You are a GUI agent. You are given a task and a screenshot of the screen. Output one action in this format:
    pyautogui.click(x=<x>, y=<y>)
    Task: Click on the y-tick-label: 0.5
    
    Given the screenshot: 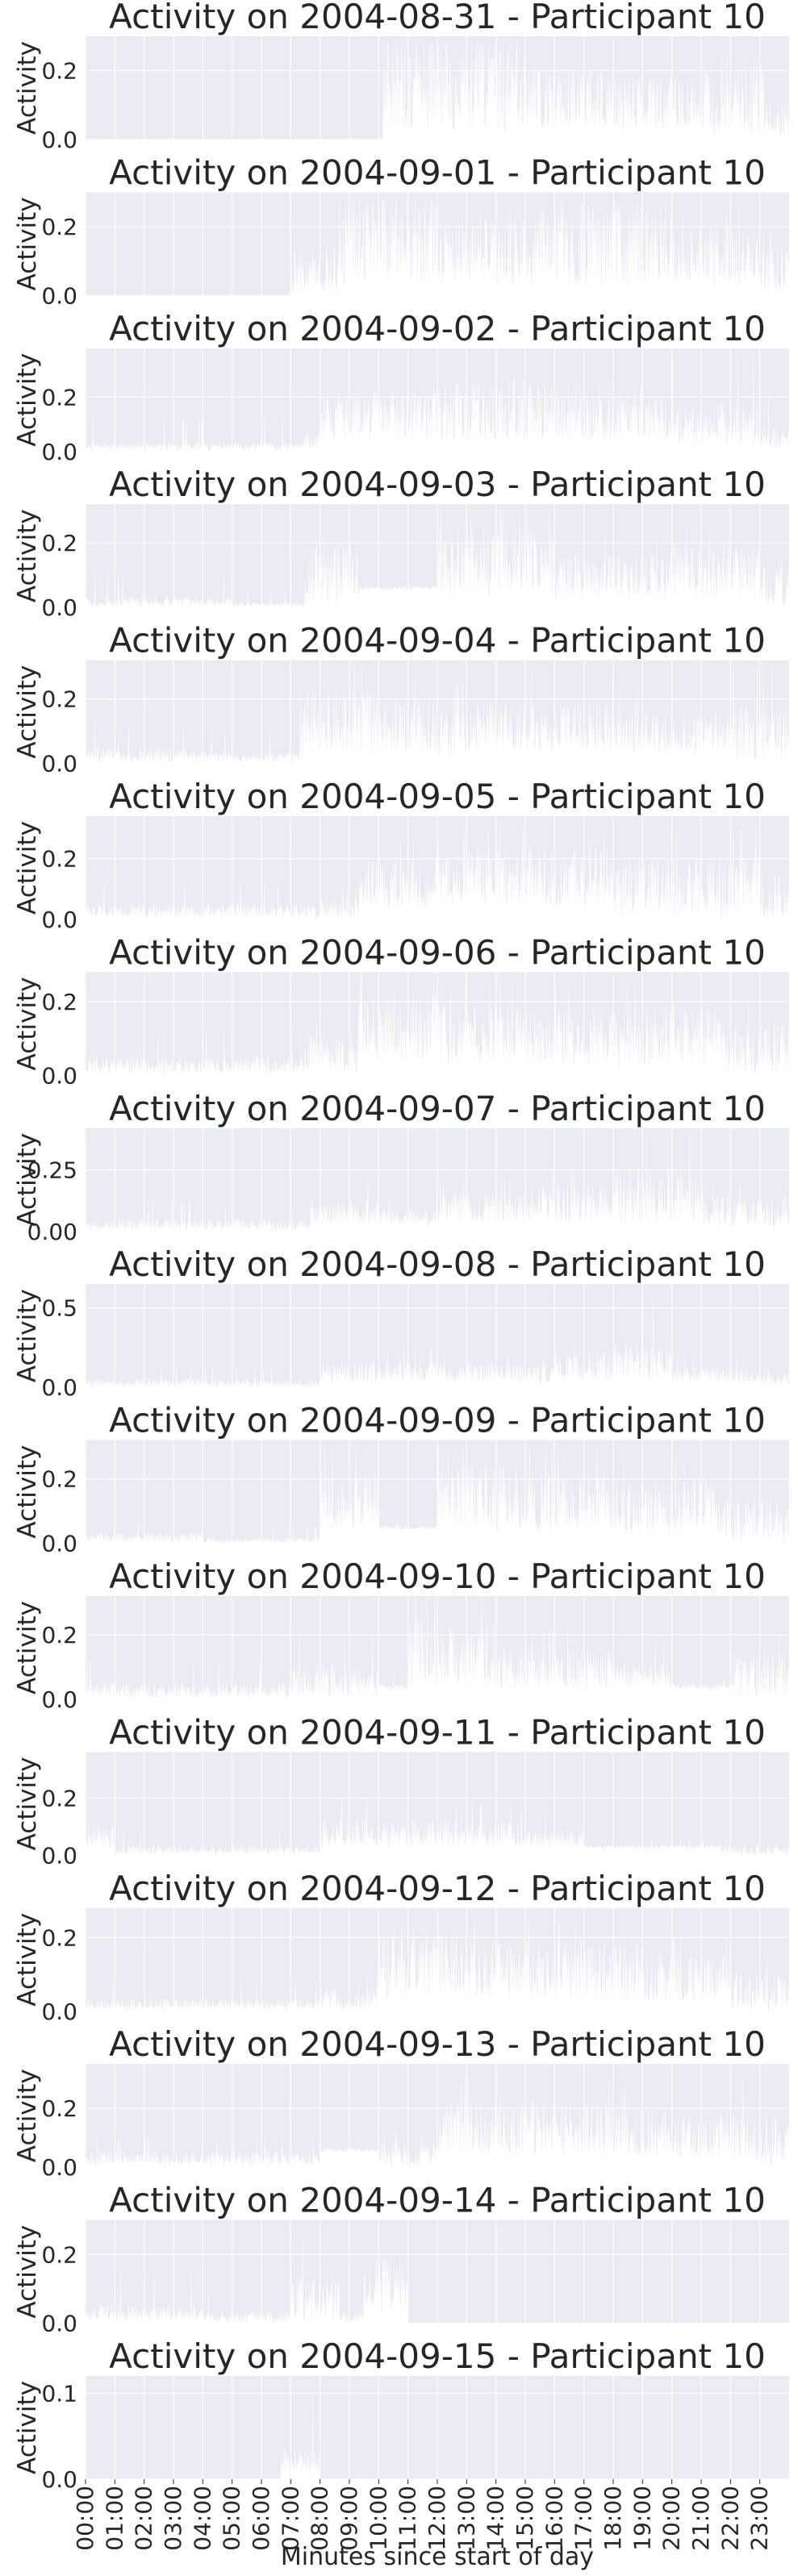 What is the action you would take?
    pyautogui.click(x=59, y=1308)
    